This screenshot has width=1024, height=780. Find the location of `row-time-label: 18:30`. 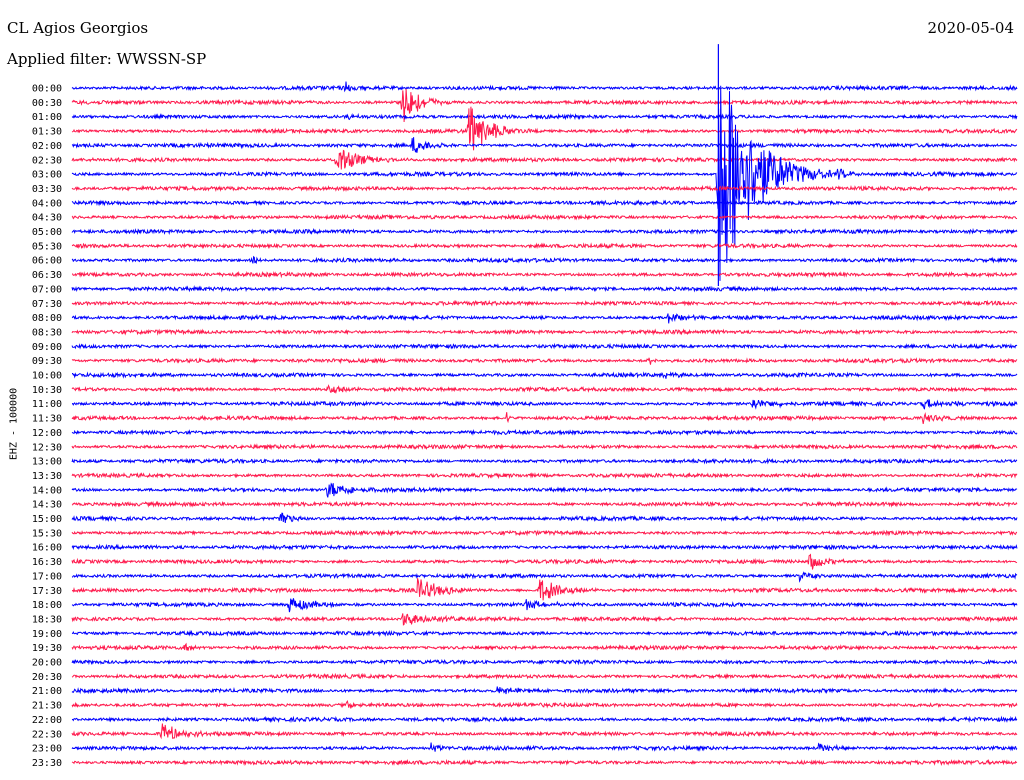

row-time-label: 18:30 is located at coordinates (47, 619).